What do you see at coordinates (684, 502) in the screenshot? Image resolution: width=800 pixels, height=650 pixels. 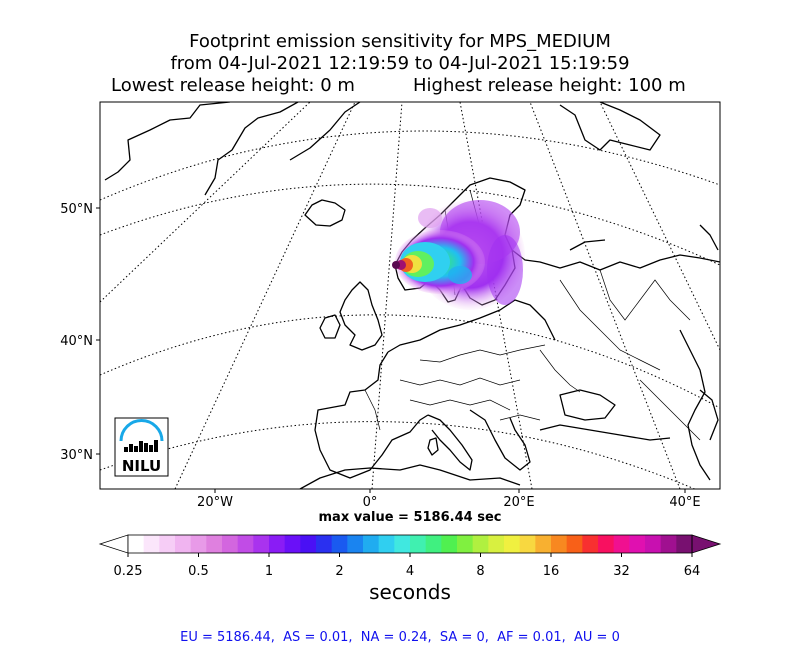 I see `lon-label-40e: 40°E` at bounding box center [684, 502].